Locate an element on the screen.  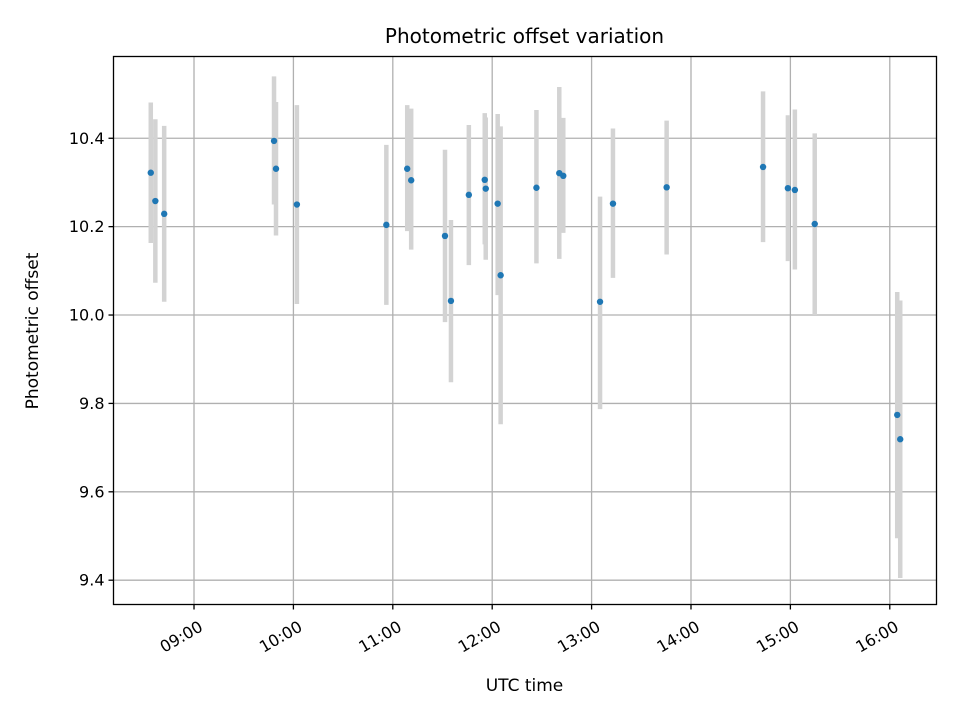
chart-title: Photometric offset variation is located at coordinates (524, 36).